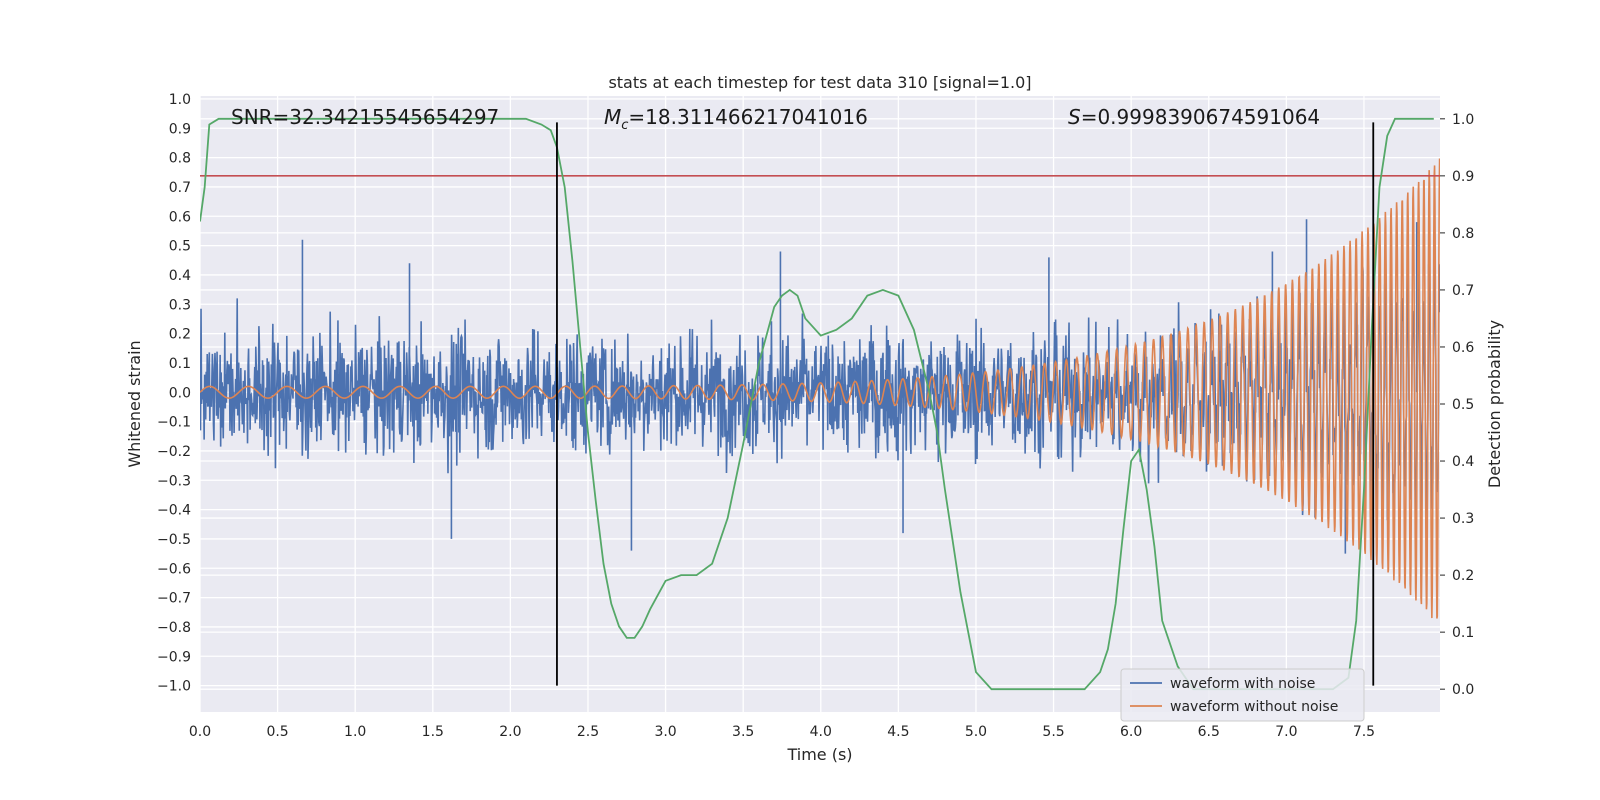  I want to click on snr-annotation: SNR=32.34215545654297, so click(365, 117).